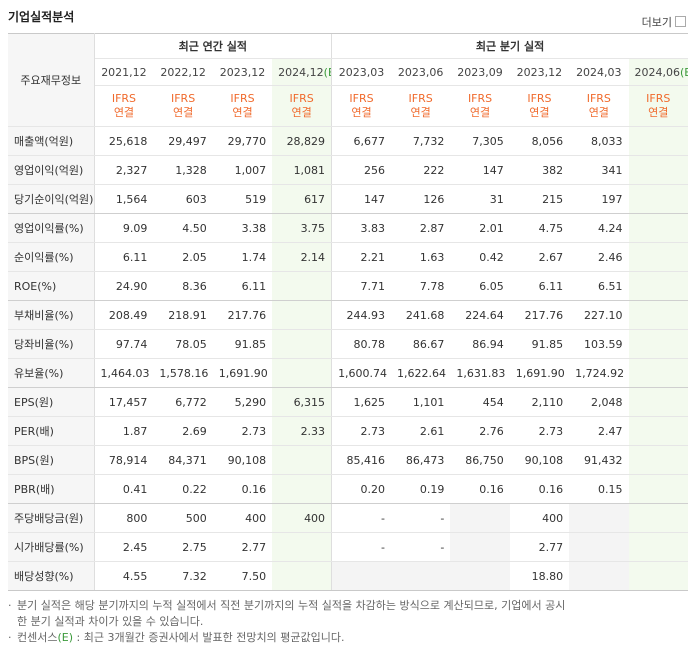  Describe the element at coordinates (51, 576) in the screenshot. I see `row-label: 배당성향(%)` at that location.